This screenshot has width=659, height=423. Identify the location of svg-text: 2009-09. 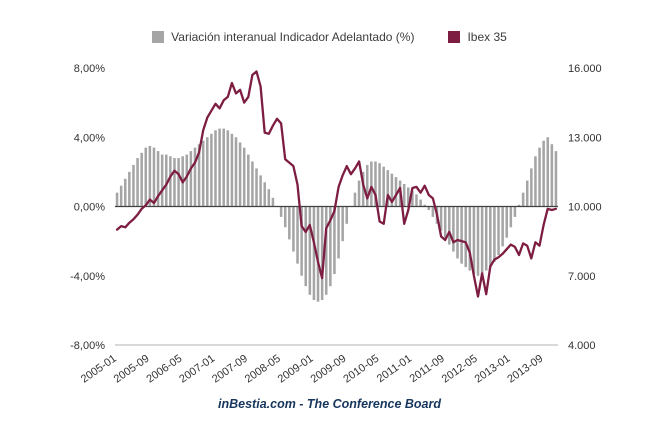
(329, 369).